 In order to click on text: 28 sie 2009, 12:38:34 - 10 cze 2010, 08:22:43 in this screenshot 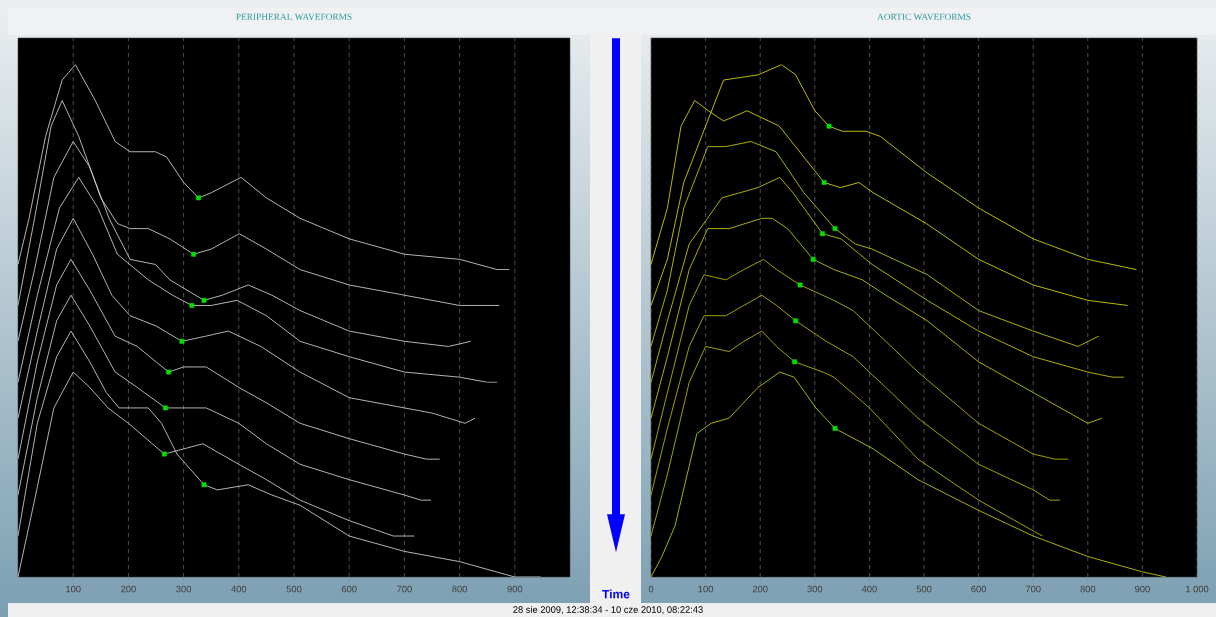, I will do `click(608, 610)`.